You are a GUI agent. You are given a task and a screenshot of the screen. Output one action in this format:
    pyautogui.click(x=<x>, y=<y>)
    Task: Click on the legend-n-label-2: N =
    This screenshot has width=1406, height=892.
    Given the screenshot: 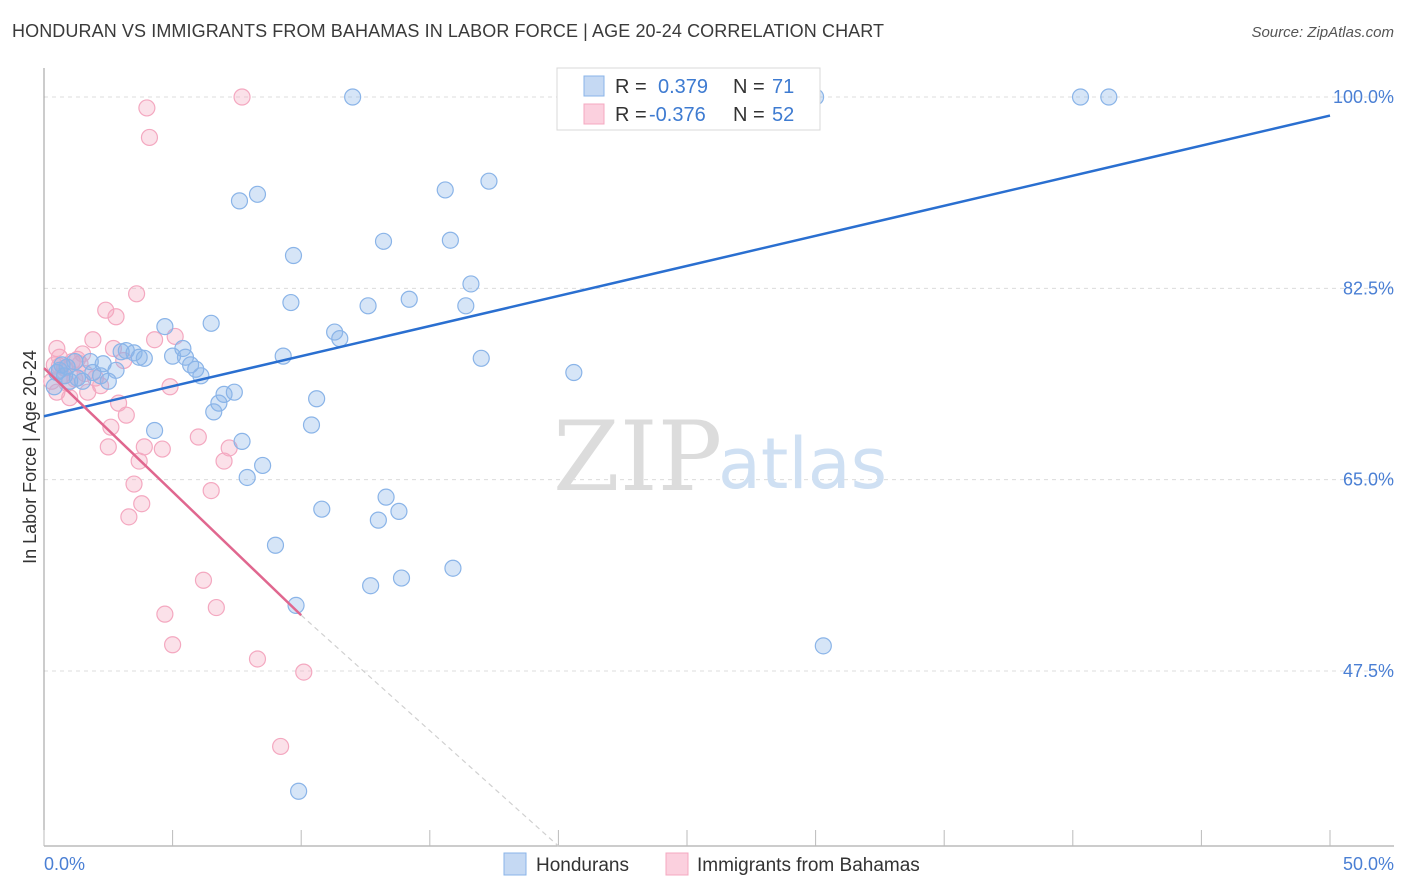 What is the action you would take?
    pyautogui.click(x=749, y=115)
    